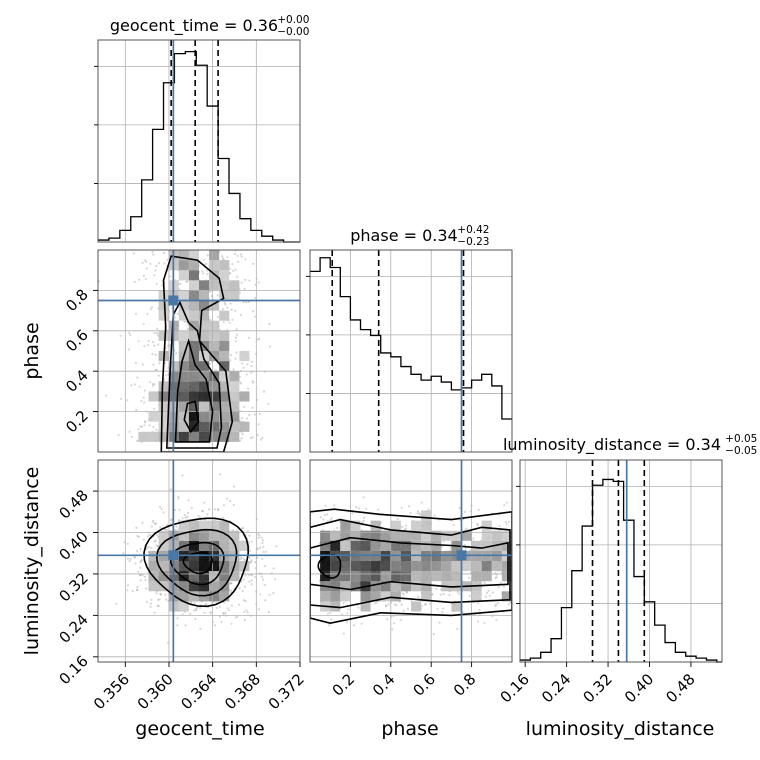  I want to click on x-tick-label: 0.24, so click(556, 688).